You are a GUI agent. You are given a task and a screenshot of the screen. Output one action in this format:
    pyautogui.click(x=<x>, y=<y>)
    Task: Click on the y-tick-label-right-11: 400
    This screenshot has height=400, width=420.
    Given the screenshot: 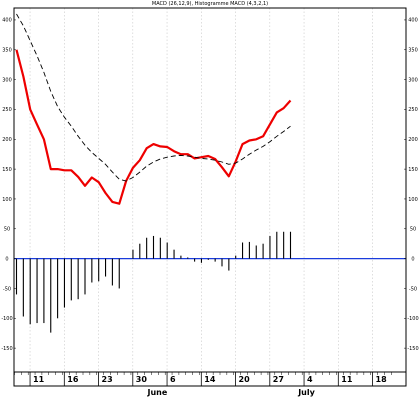 What is the action you would take?
    pyautogui.click(x=413, y=21)
    